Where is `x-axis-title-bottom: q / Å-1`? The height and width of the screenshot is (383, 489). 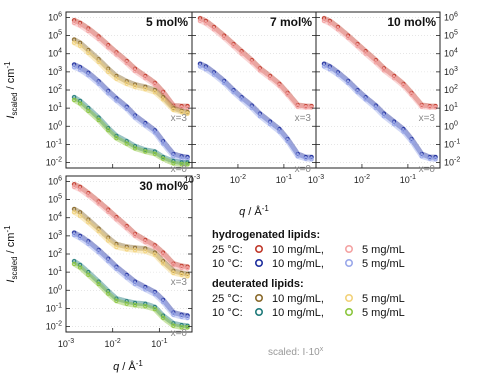
x-axis-title-bottom: q / Å-1 is located at coordinates (128, 366).